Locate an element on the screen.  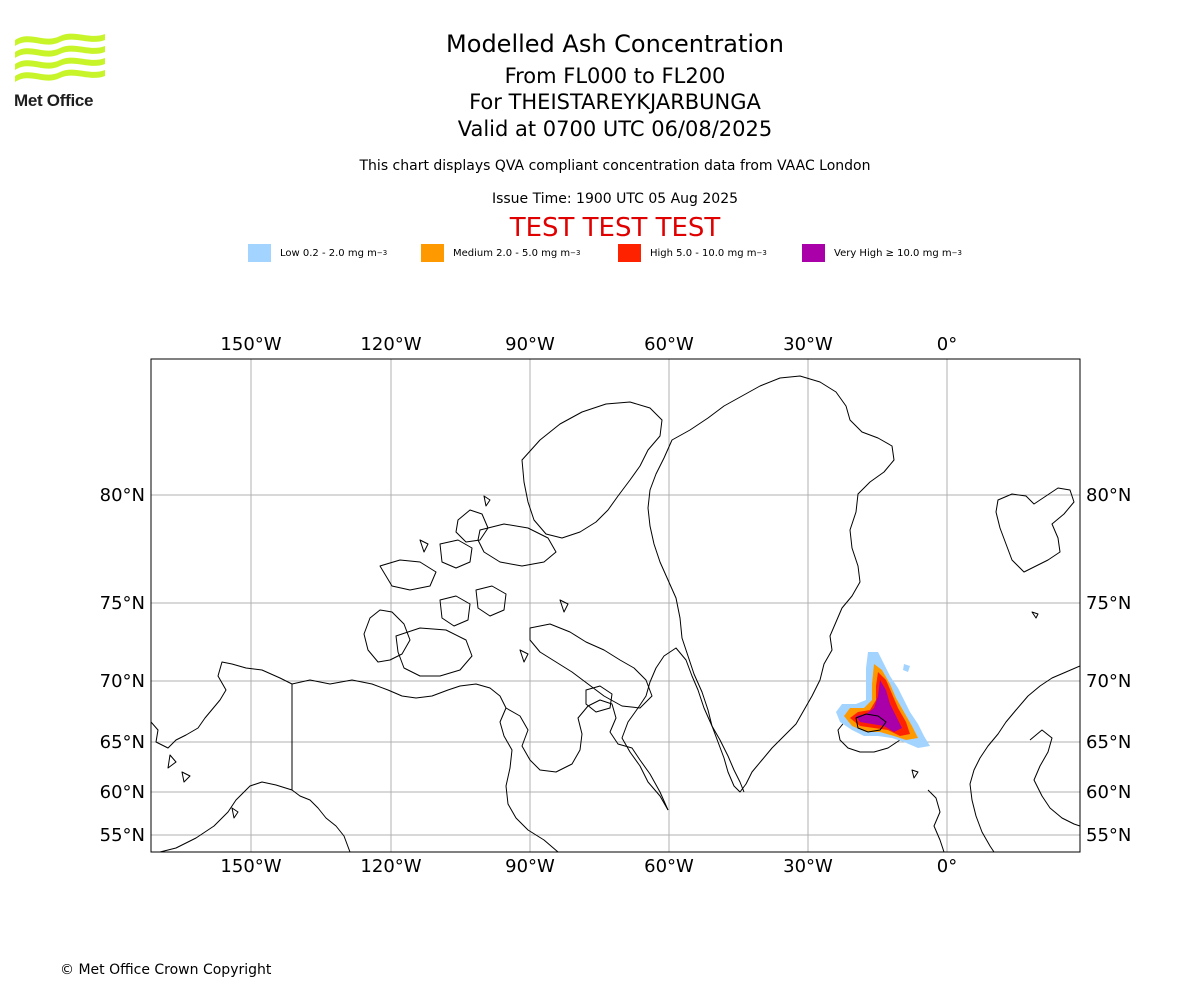
bathurst-island is located at coordinates (456, 554).